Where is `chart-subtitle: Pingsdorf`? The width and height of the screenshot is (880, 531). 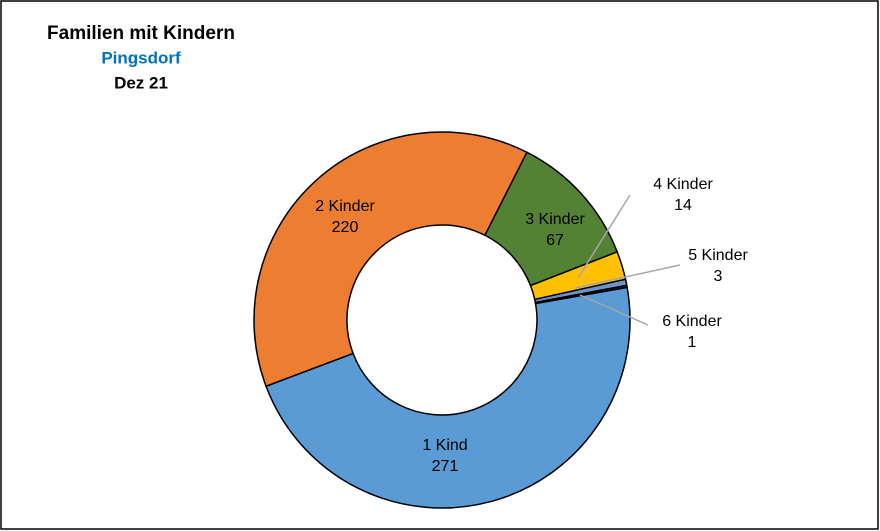
chart-subtitle: Pingsdorf is located at coordinates (141, 57).